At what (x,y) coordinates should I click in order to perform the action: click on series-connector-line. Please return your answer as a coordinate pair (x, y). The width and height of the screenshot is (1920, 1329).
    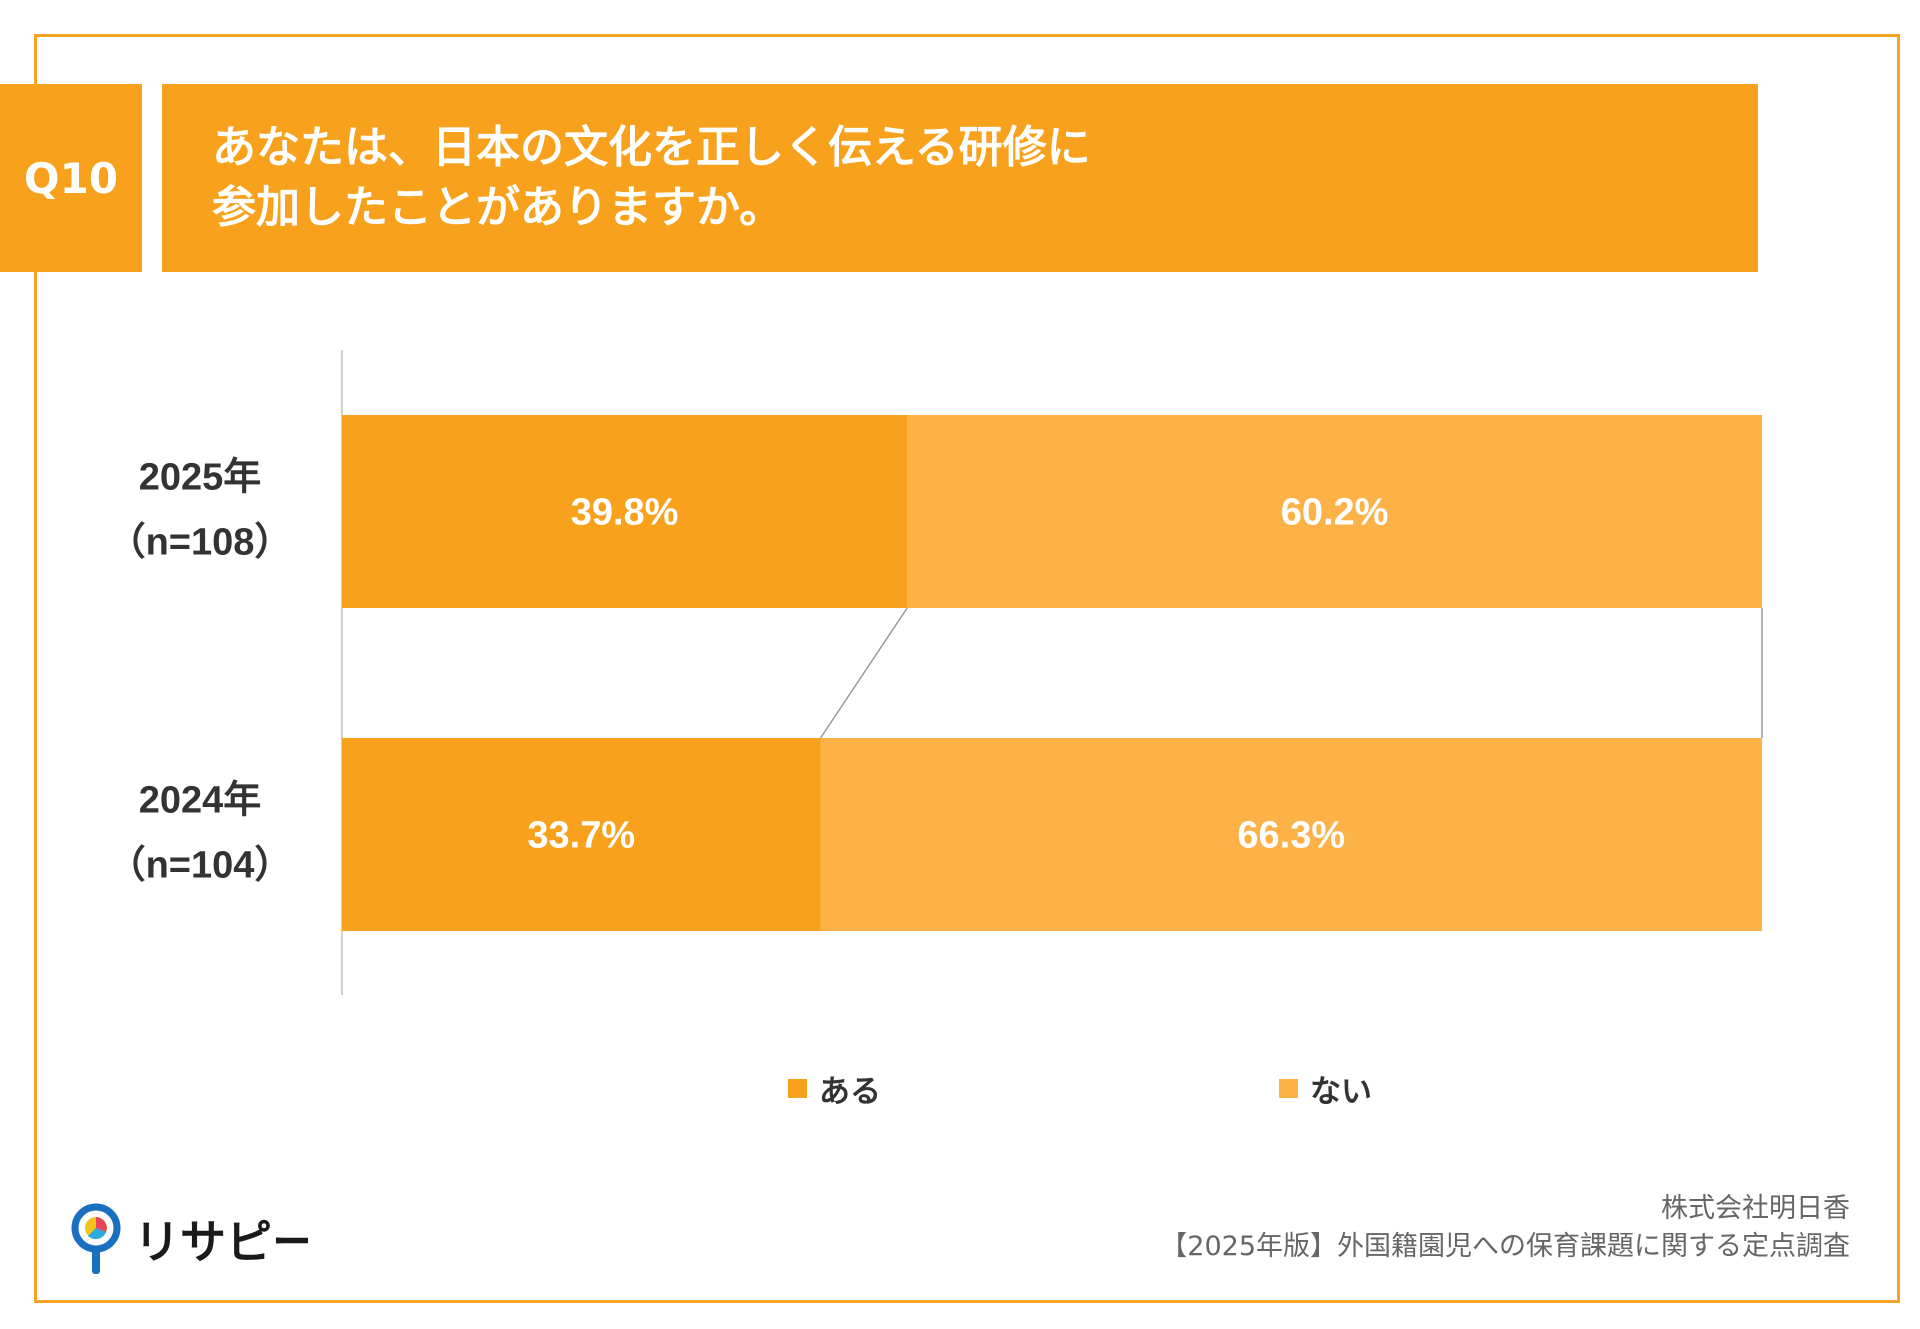
    Looking at the image, I should click on (863, 673).